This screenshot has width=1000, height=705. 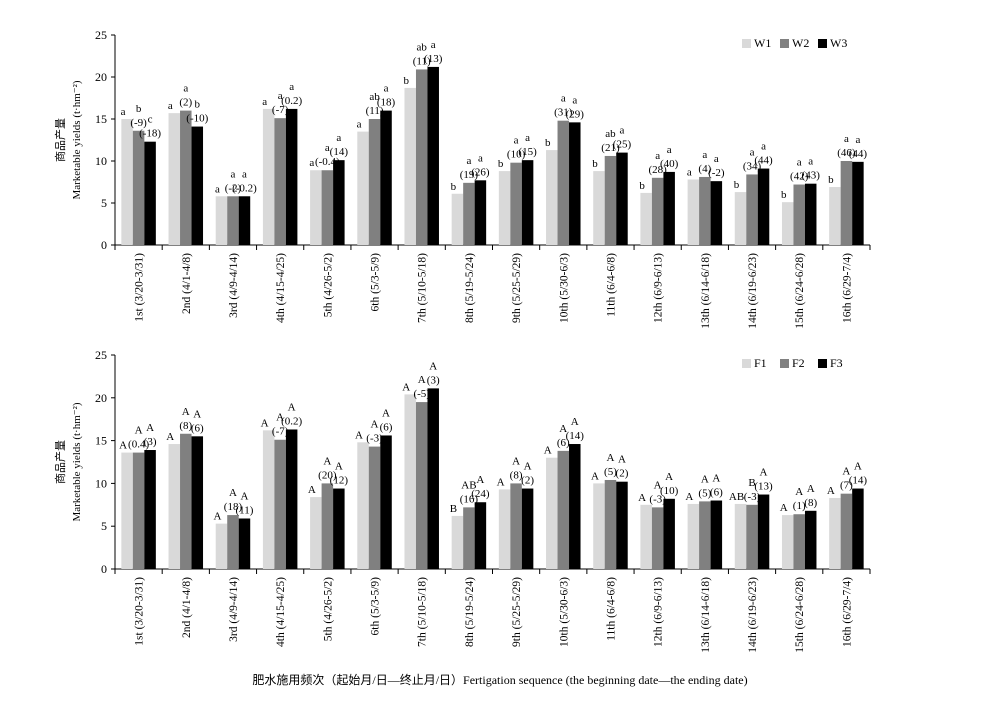 What do you see at coordinates (374, 97) in the screenshot?
I see `significance-letter: ab` at bounding box center [374, 97].